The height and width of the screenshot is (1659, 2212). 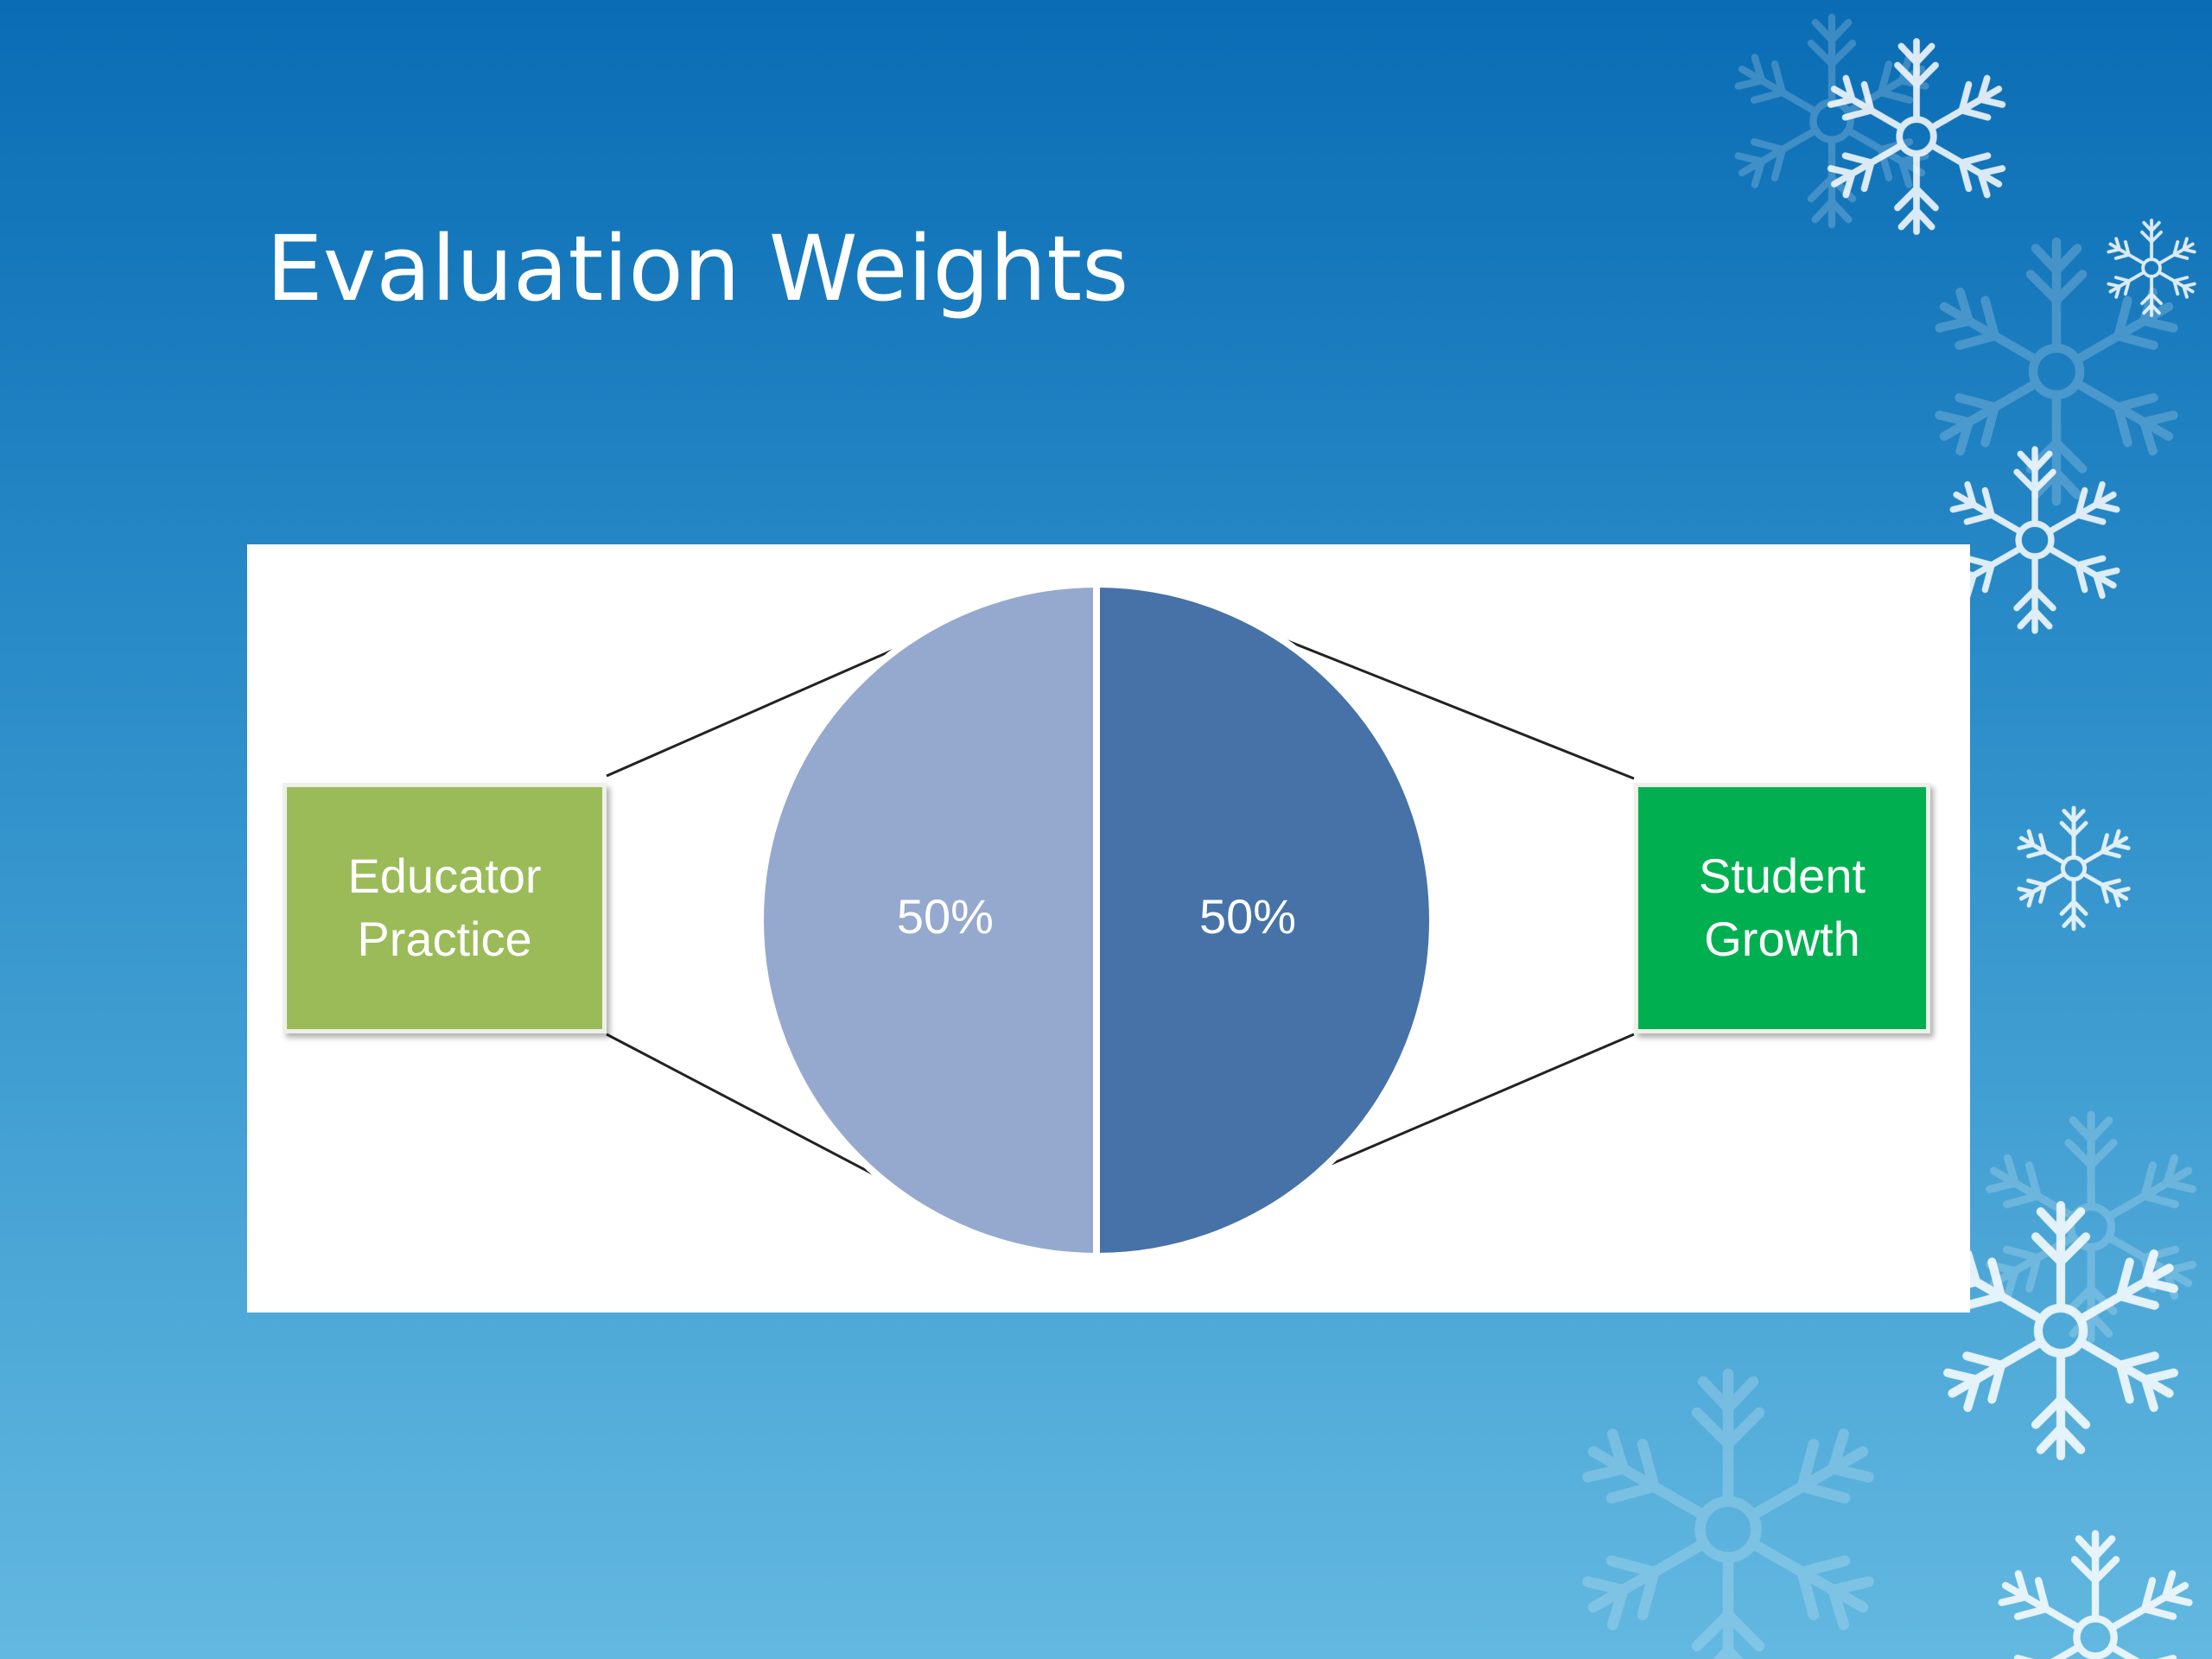 I want to click on slide-title: Evaluation Weights, so click(x=697, y=268).